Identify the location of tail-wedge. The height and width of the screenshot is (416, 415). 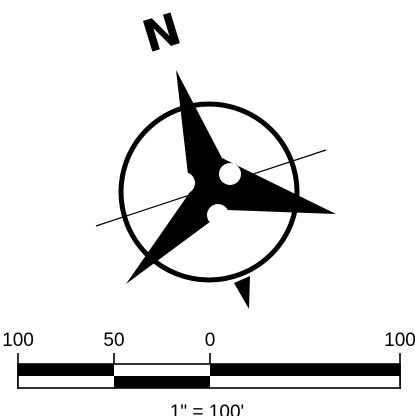
(242, 292).